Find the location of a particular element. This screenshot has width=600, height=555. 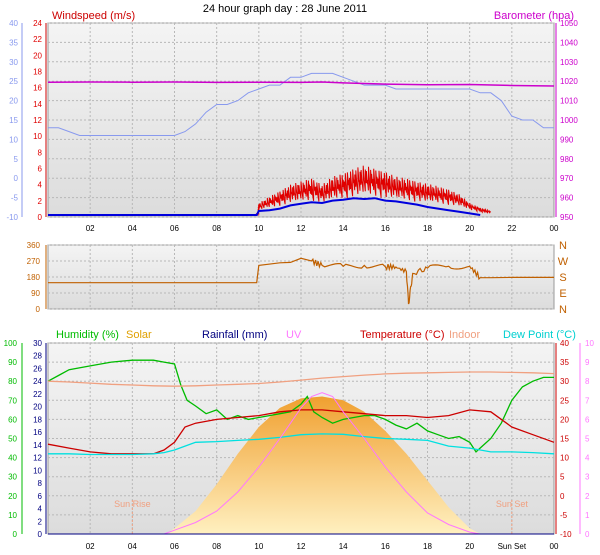

climate-x-tick-label: 06 is located at coordinates (174, 546).